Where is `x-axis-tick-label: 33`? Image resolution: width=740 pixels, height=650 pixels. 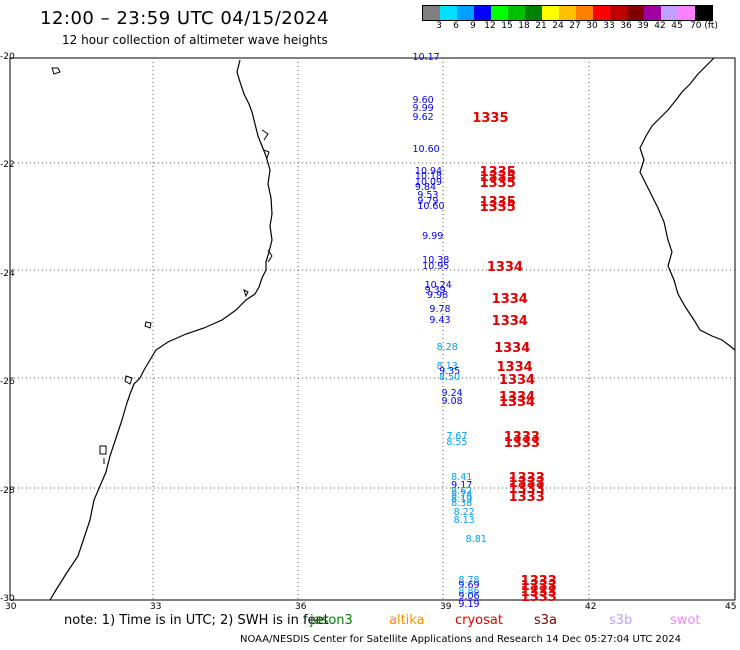 x-axis-tick-label: 33 is located at coordinates (156, 607).